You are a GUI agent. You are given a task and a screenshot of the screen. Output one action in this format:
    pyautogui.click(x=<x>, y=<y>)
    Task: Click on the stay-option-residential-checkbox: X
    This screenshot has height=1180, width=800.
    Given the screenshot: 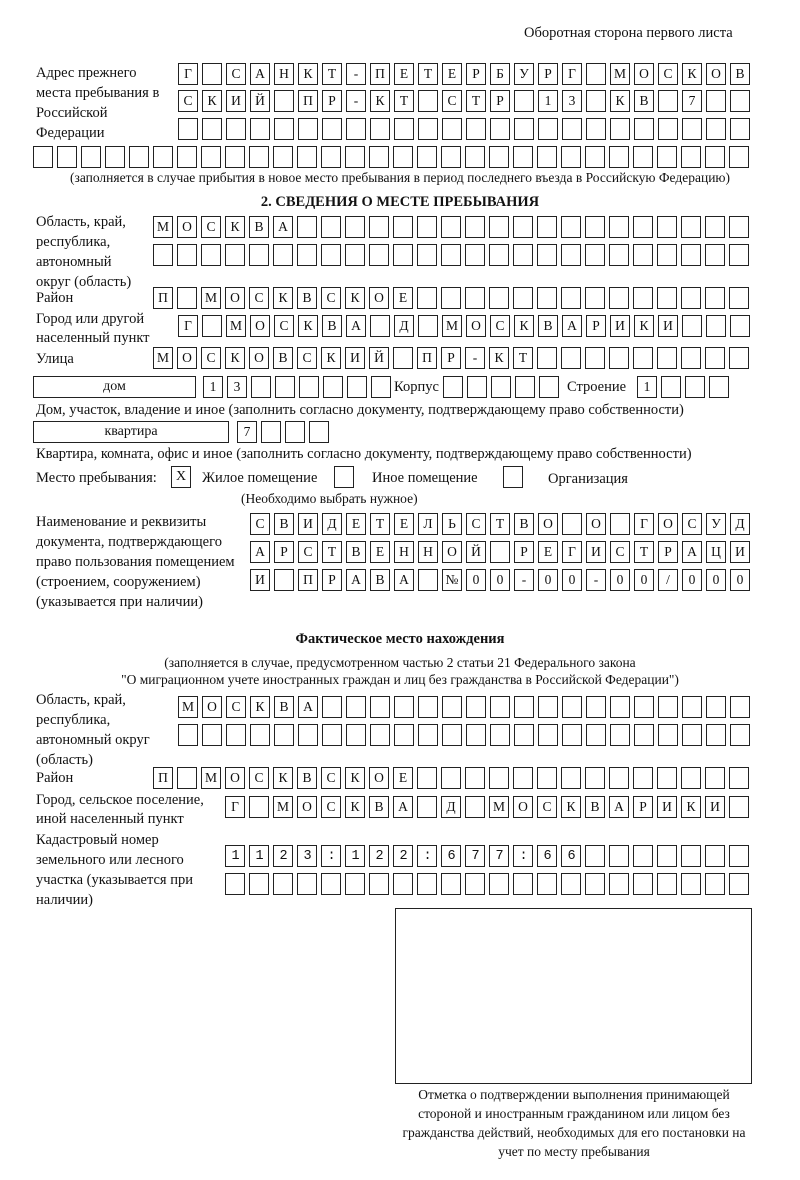 What is the action you would take?
    pyautogui.click(x=181, y=477)
    